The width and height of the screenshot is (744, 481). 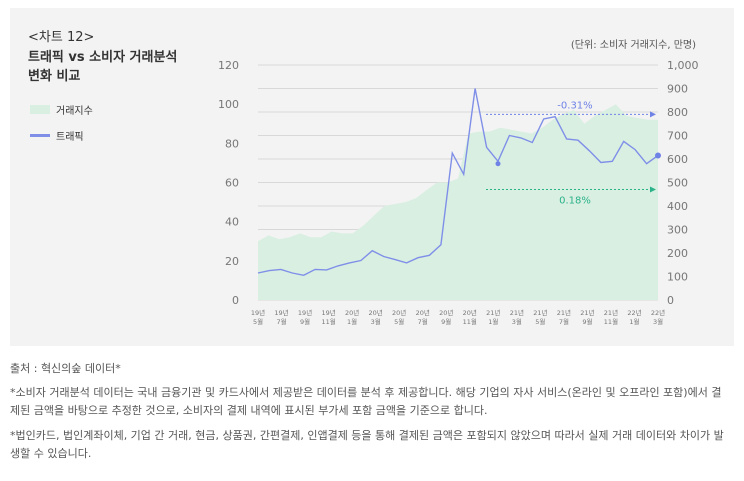 I want to click on right-axis-tick-label: 500, so click(x=677, y=183).